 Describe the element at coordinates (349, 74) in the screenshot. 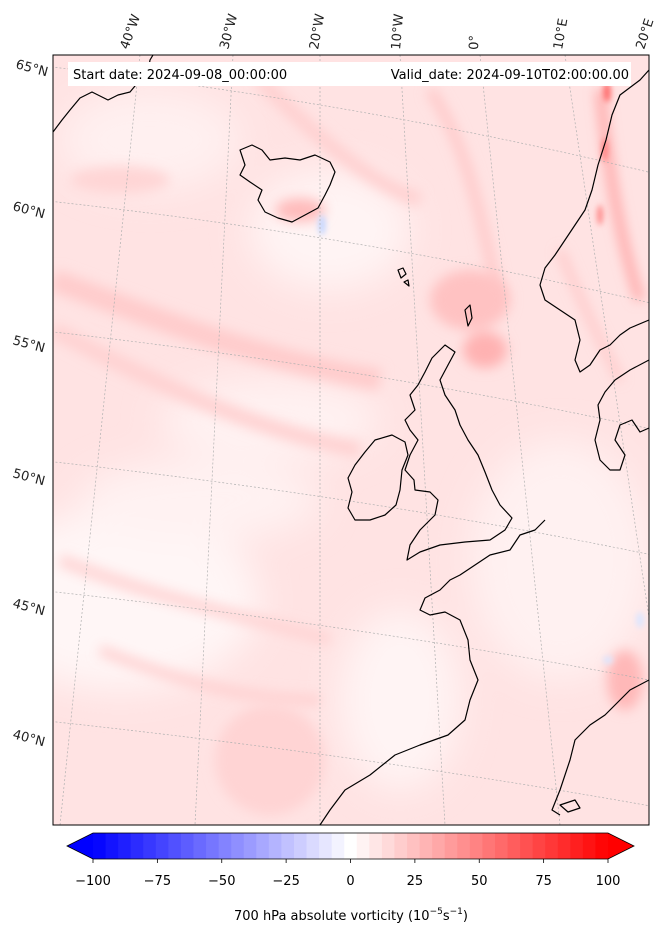

I see `date-banner` at that location.